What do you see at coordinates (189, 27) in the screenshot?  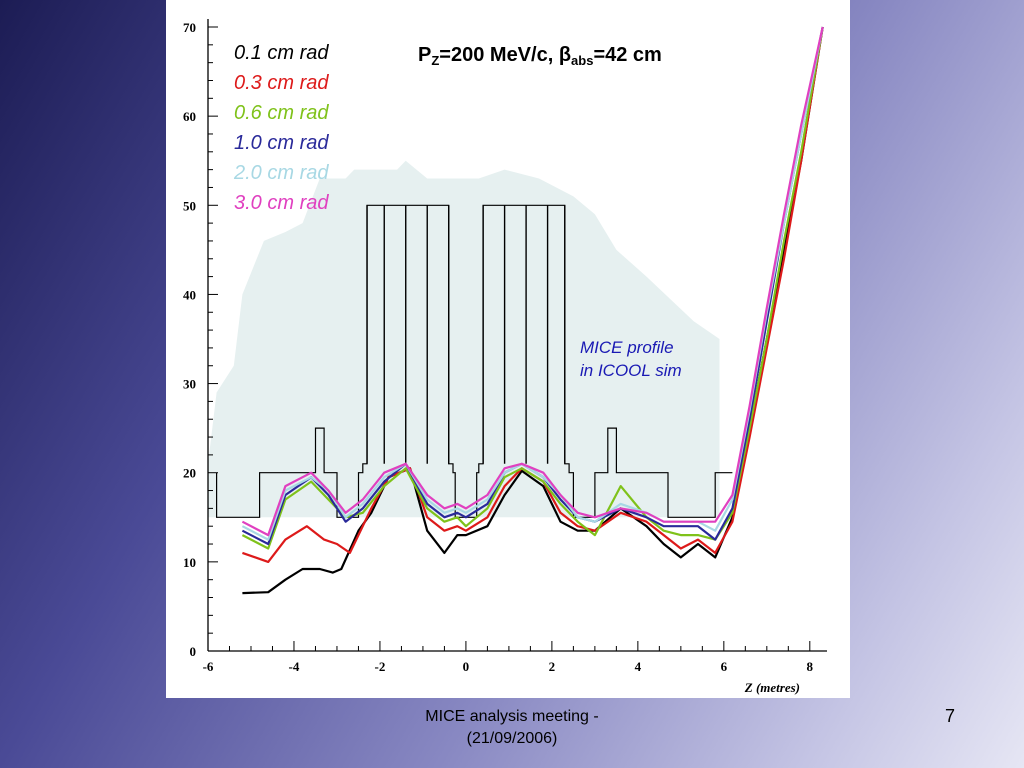 I see `y-tick-label: 70` at bounding box center [189, 27].